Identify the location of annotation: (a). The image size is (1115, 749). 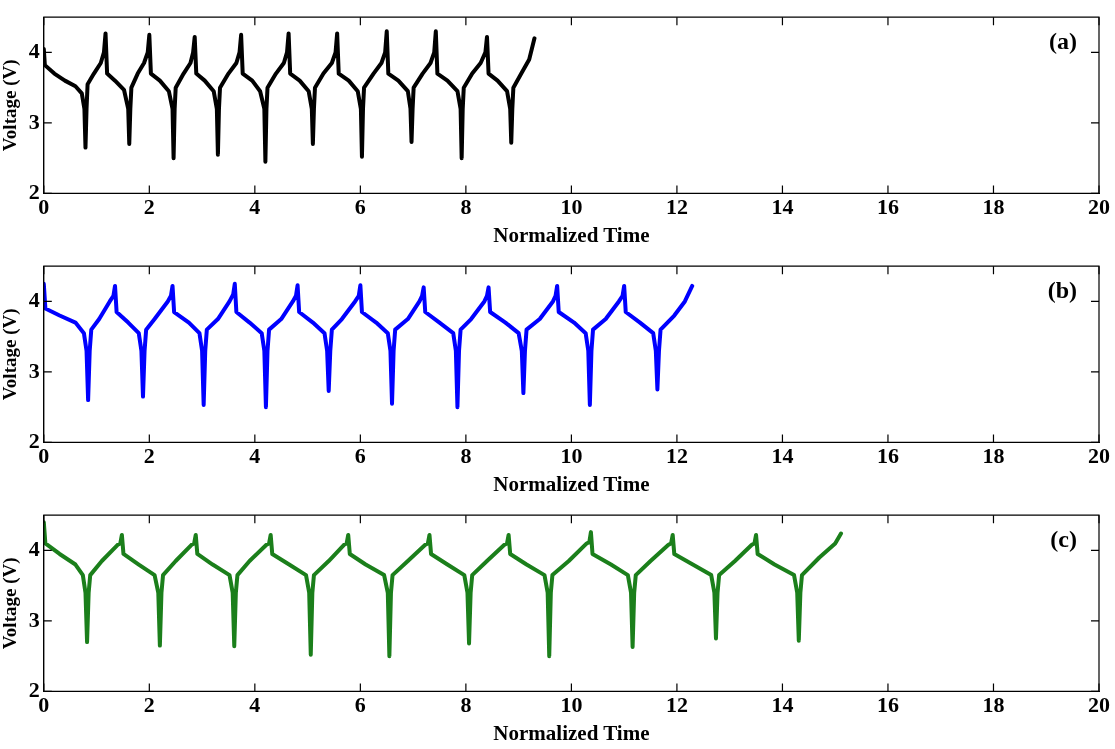
(1063, 41).